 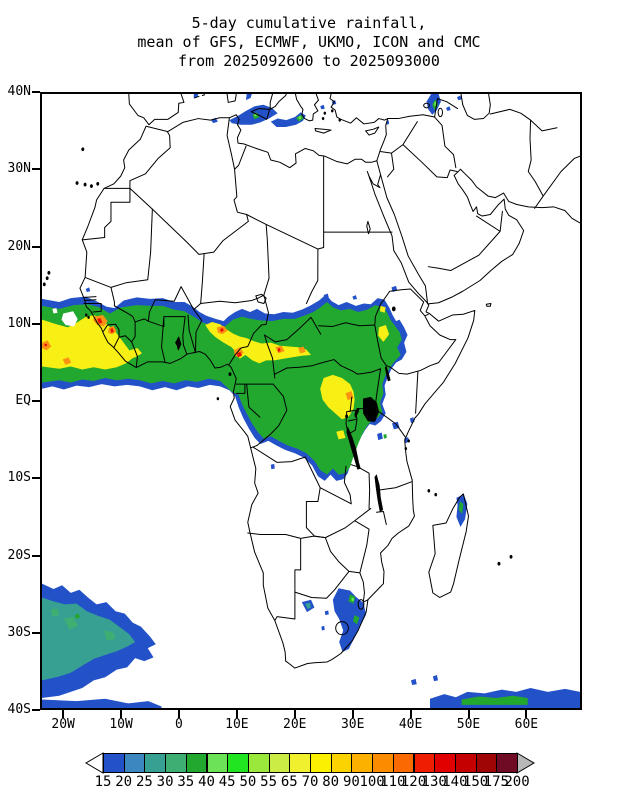 I want to click on colorbar-label-70: 70, so click(x=310, y=782).